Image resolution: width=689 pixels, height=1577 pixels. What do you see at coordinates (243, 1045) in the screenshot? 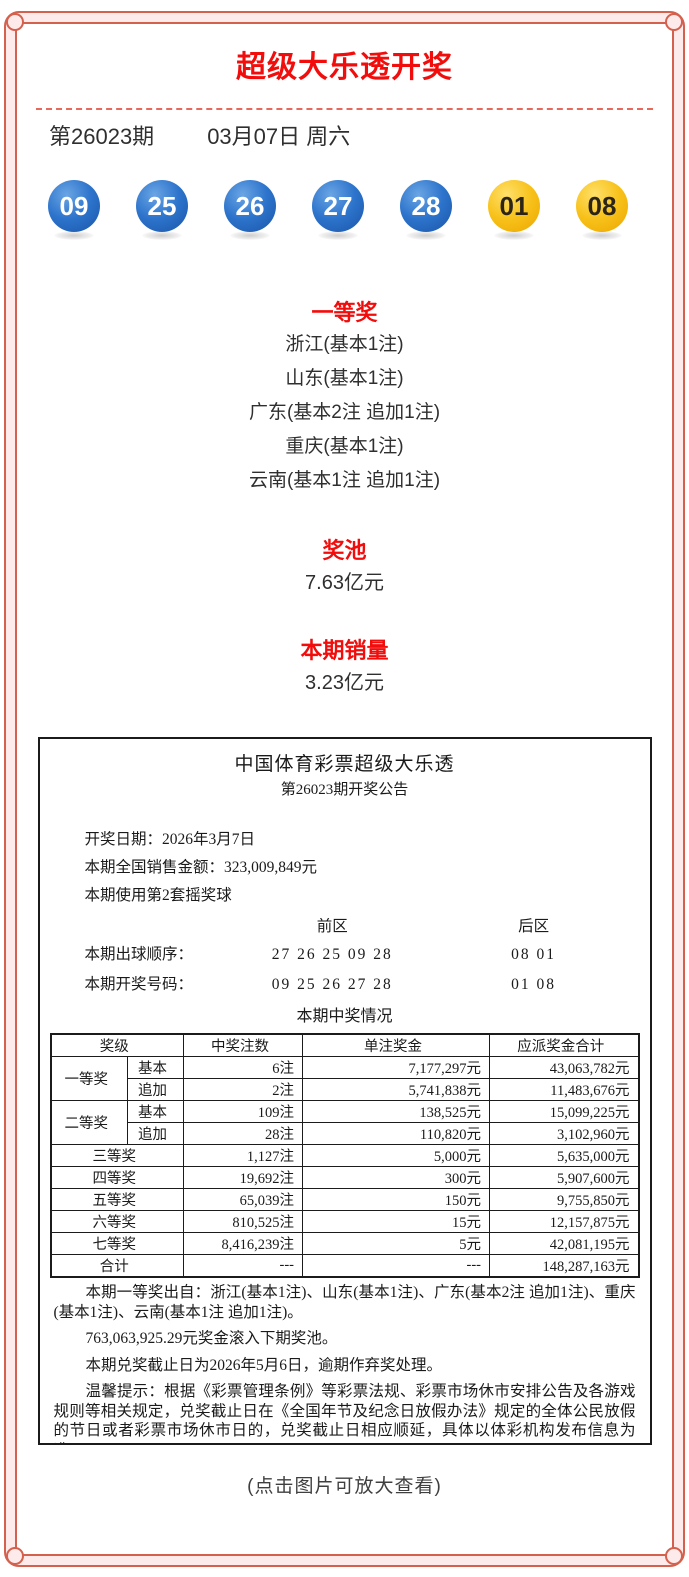
I see `header-count: 中奖注数` at bounding box center [243, 1045].